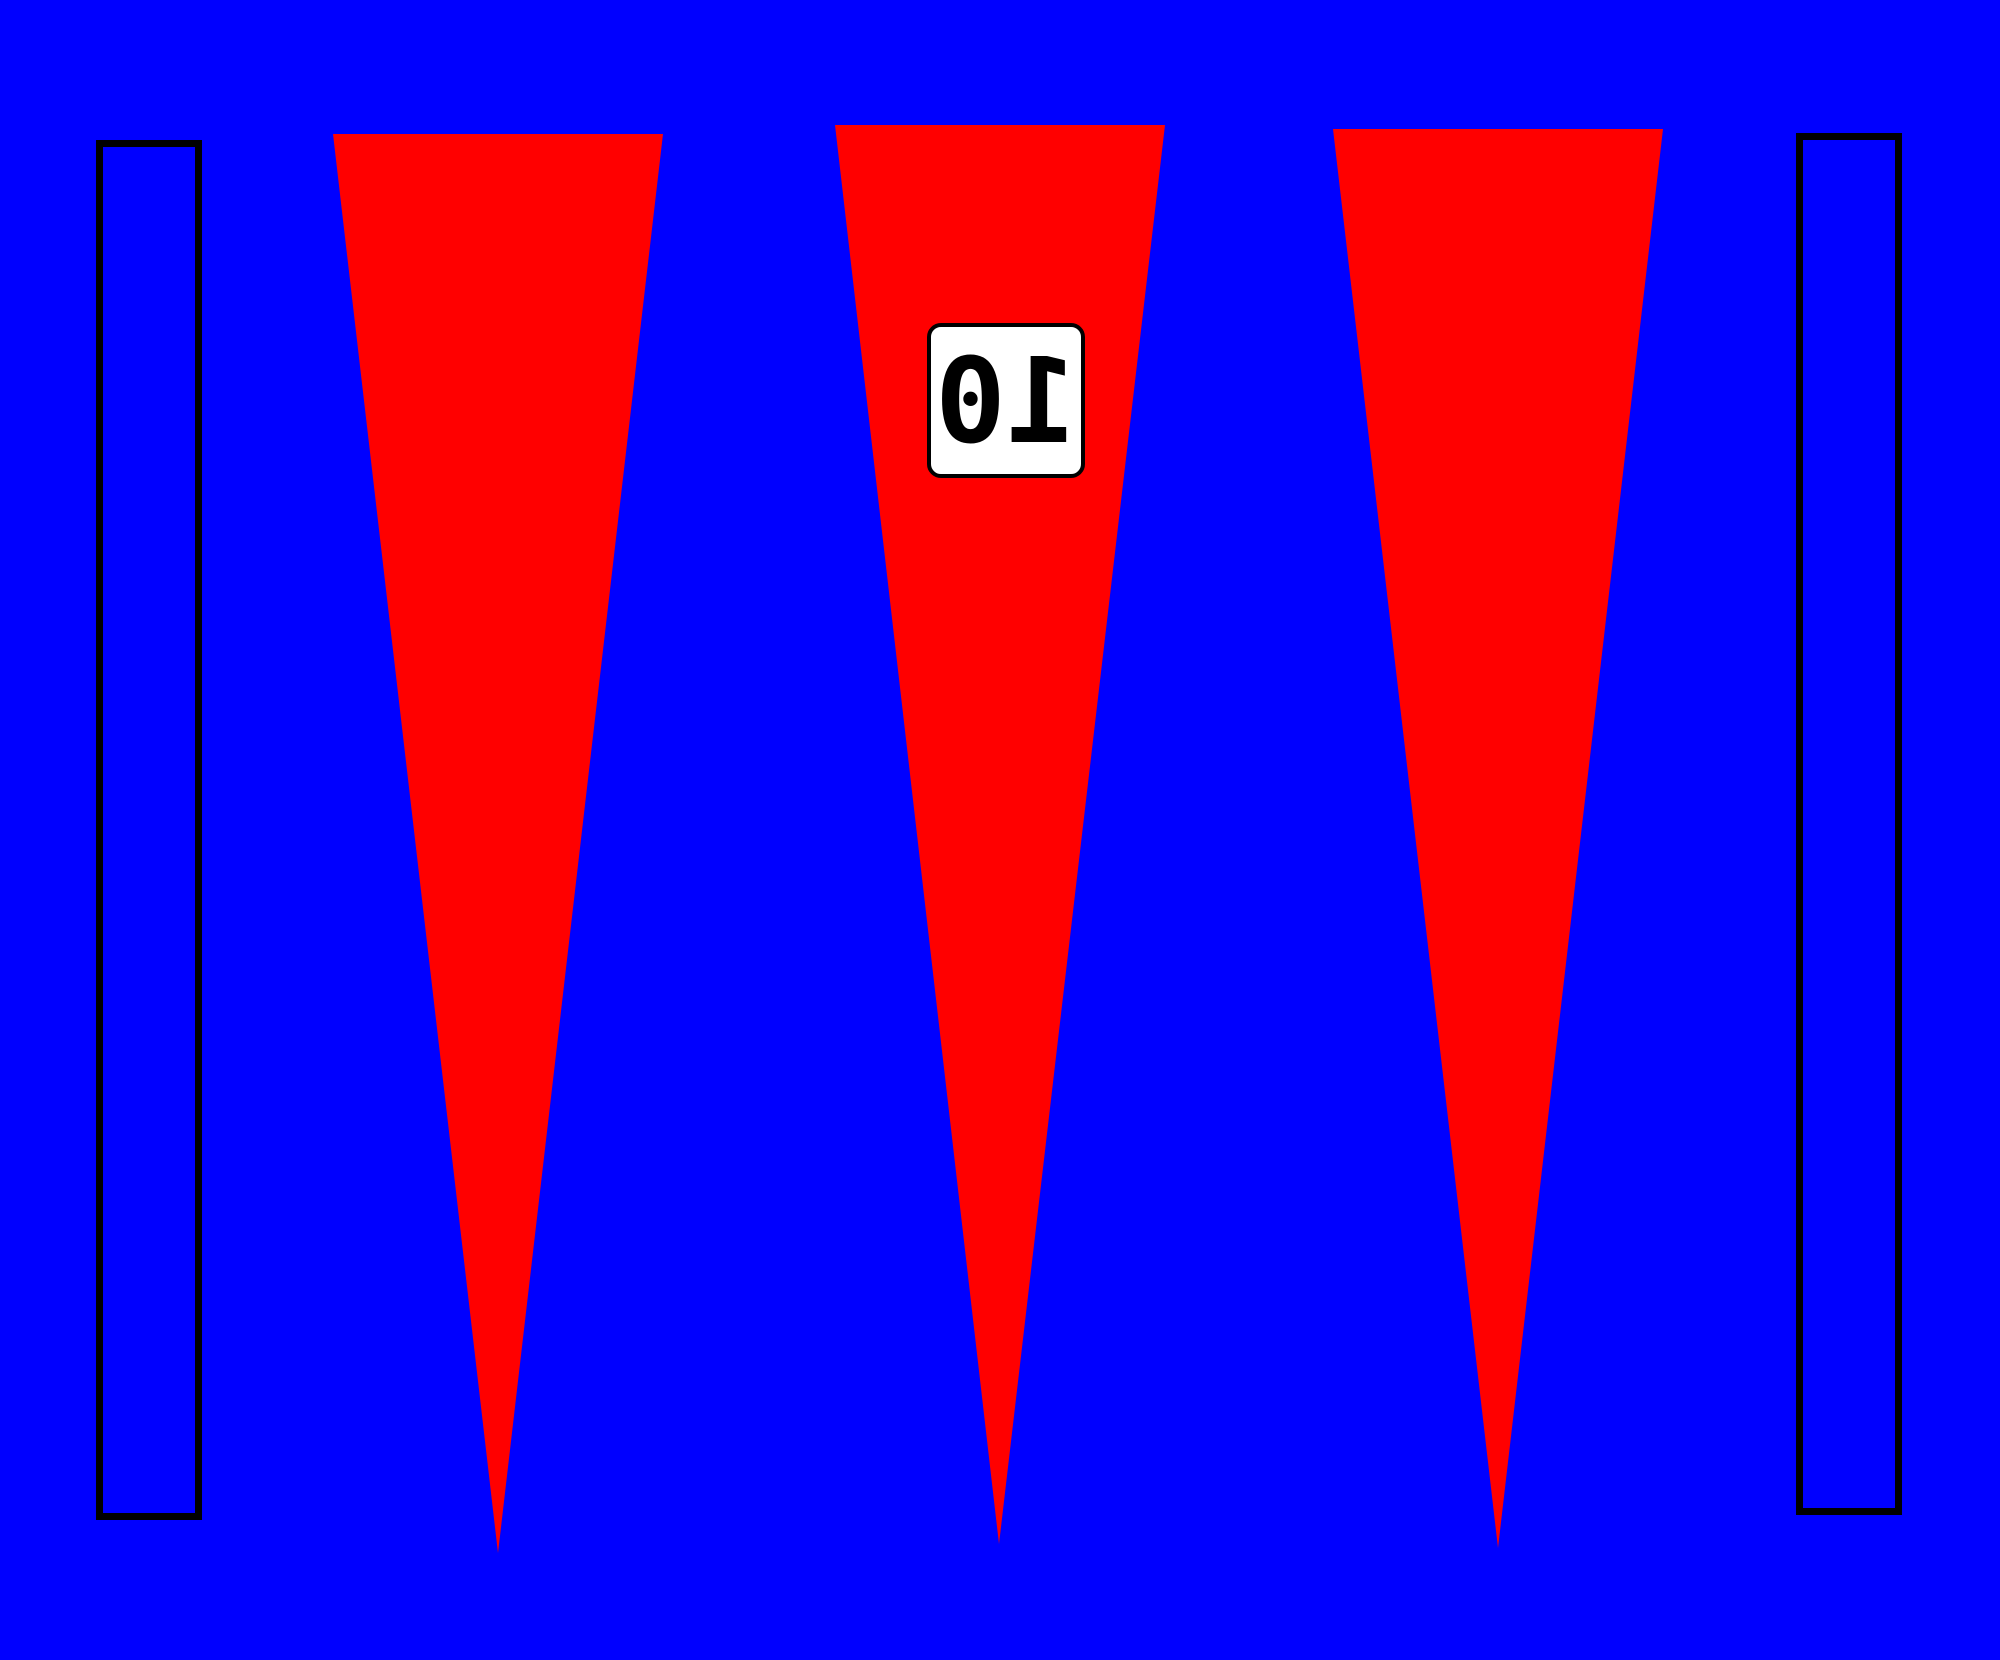  I want to click on point-right, so click(1498, 838).